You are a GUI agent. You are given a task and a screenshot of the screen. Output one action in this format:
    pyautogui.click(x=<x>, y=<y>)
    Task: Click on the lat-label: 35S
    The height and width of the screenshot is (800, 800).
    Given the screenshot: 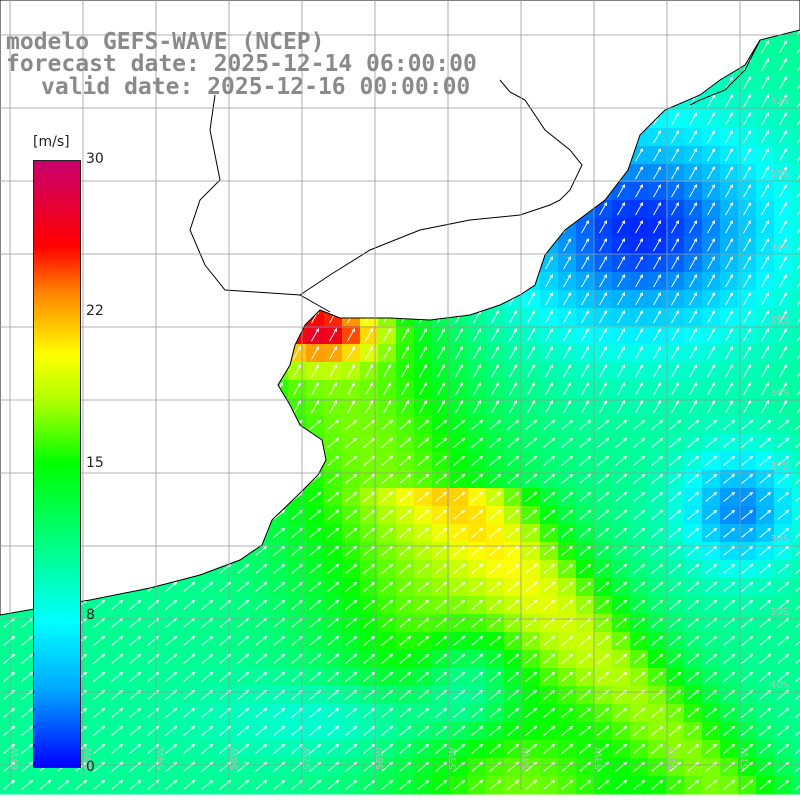 What is the action you would take?
    pyautogui.click(x=779, y=320)
    